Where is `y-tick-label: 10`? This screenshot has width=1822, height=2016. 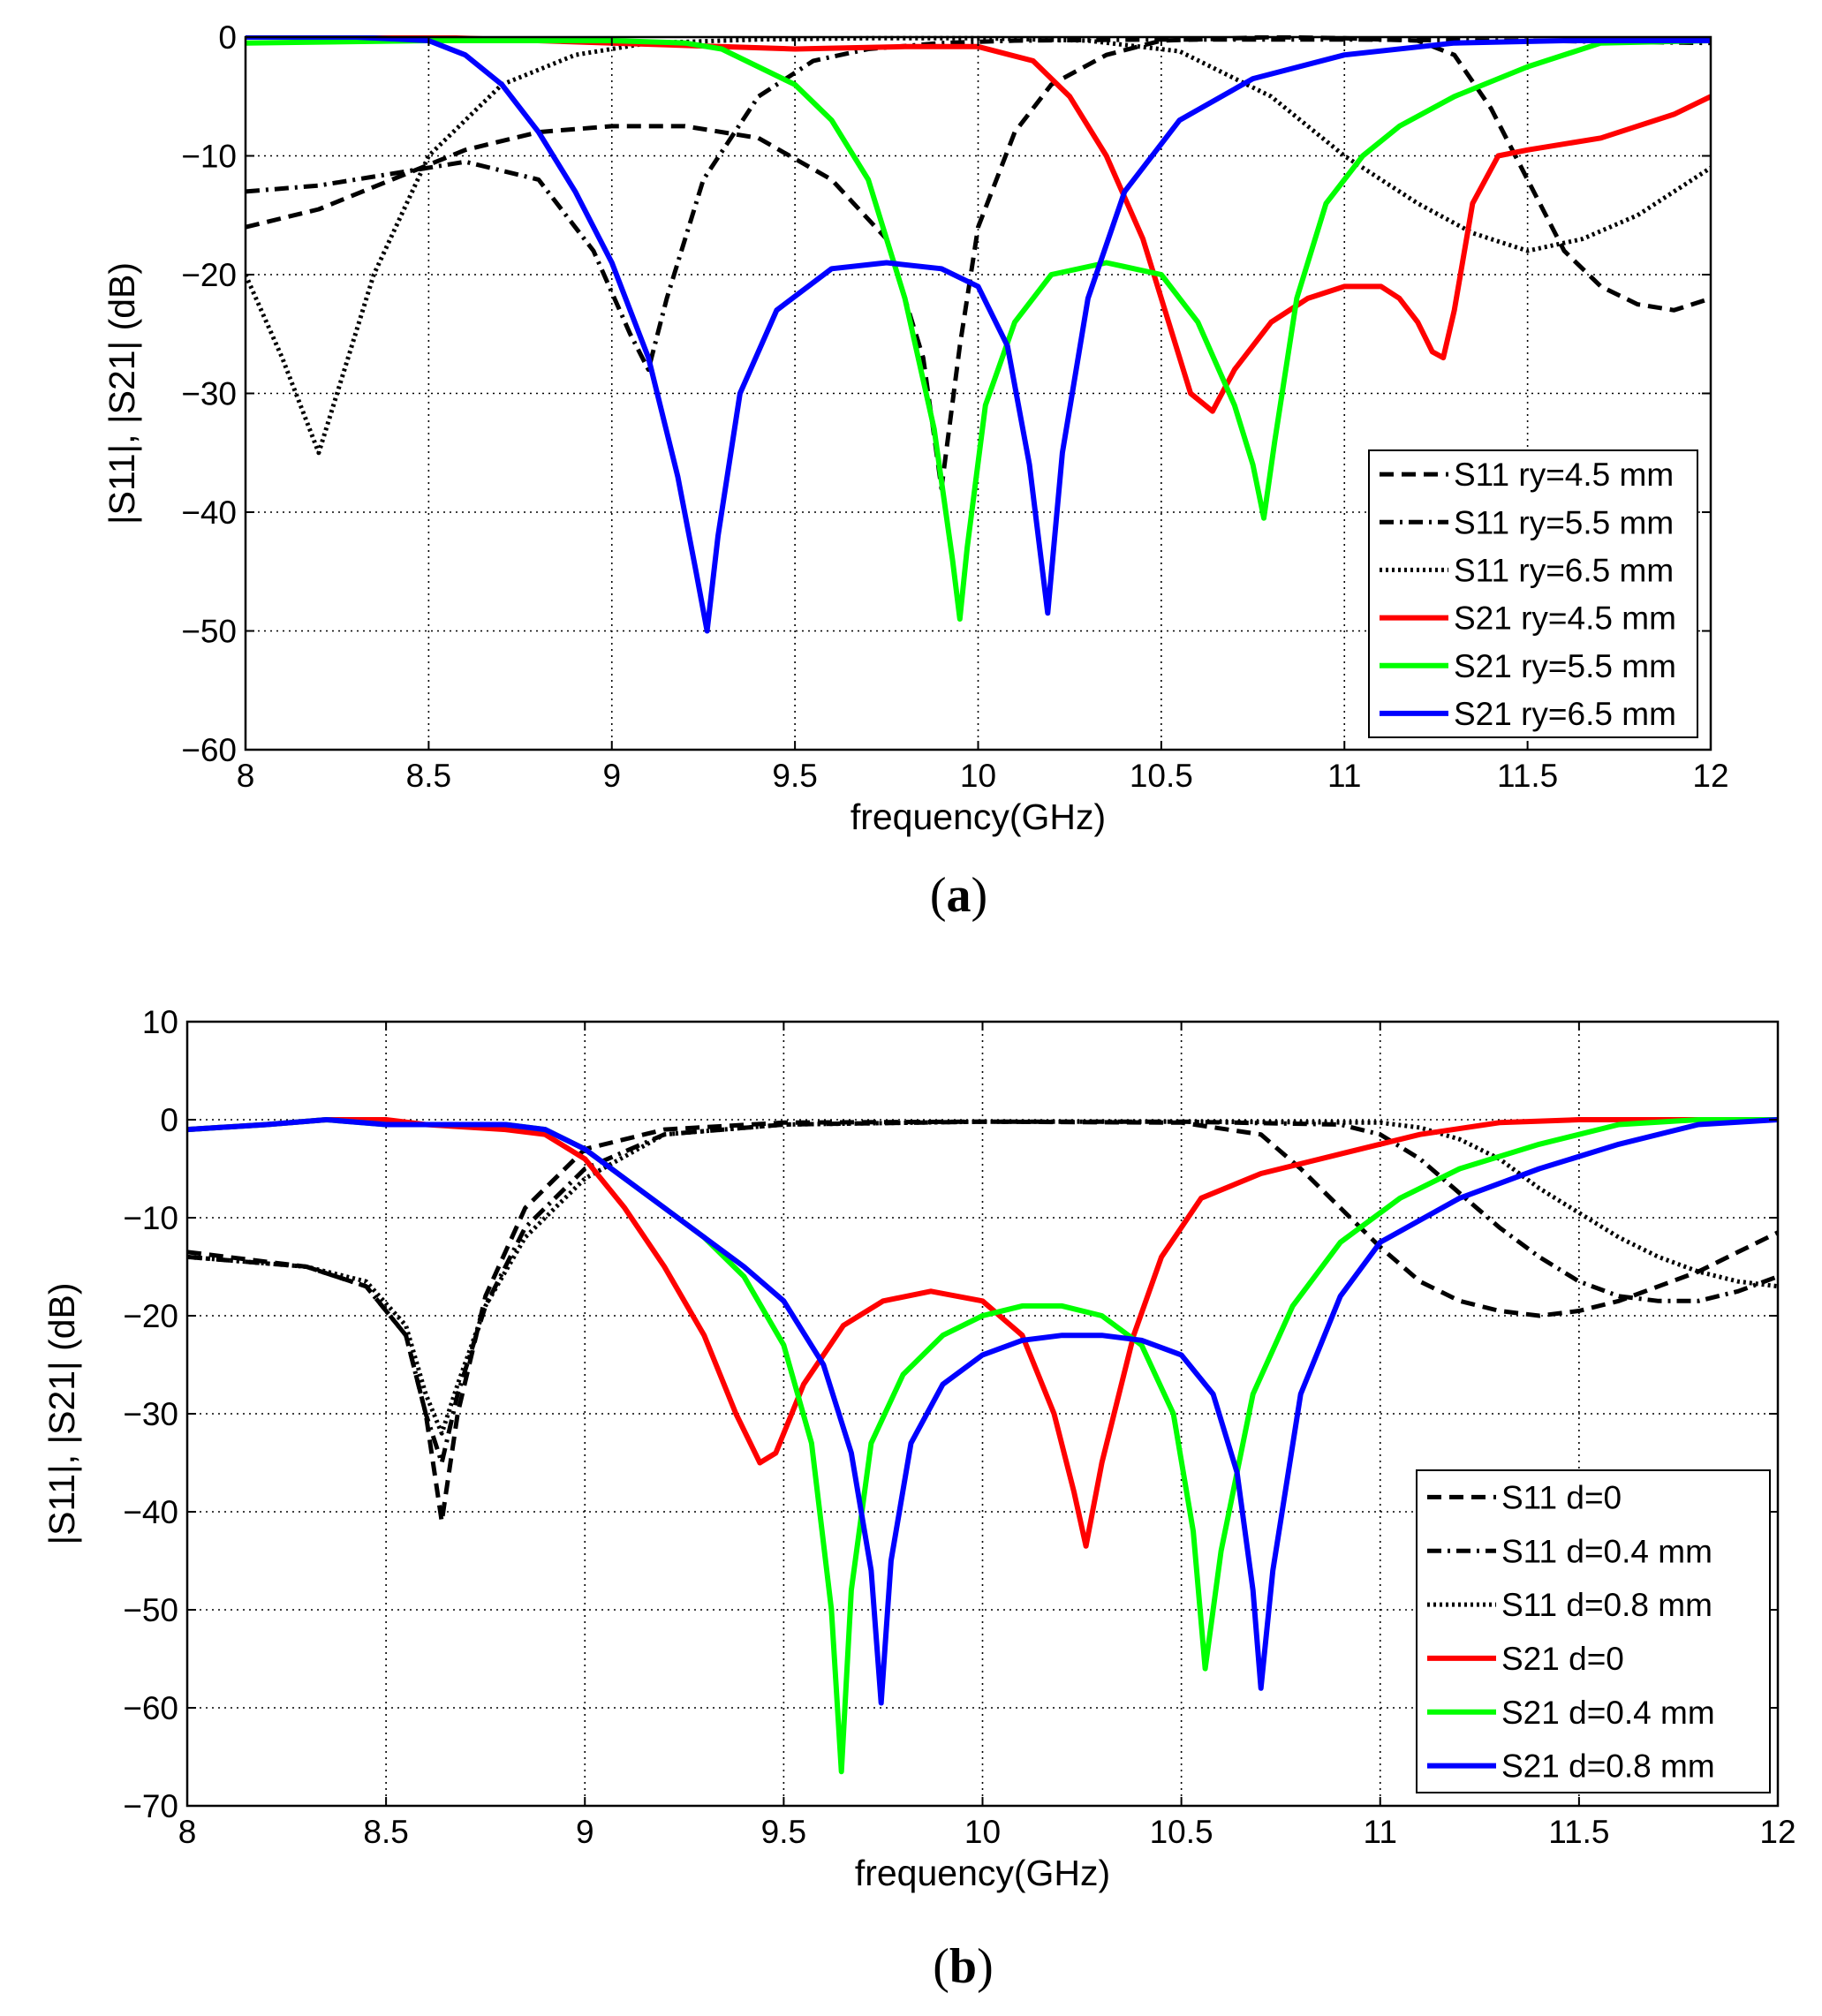 y-tick-label: 10 is located at coordinates (160, 1022).